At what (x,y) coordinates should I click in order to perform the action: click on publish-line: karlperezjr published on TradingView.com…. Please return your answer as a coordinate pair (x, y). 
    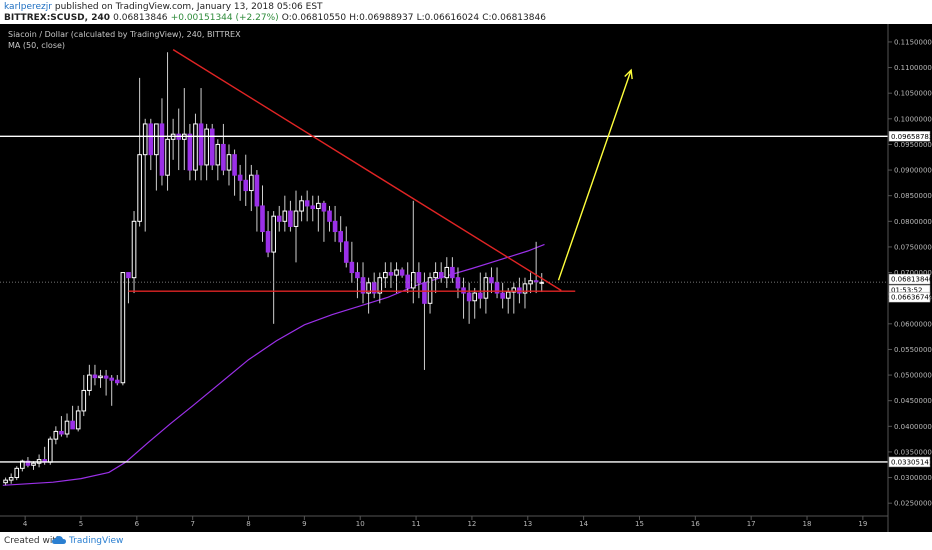
    Looking at the image, I should click on (163, 7).